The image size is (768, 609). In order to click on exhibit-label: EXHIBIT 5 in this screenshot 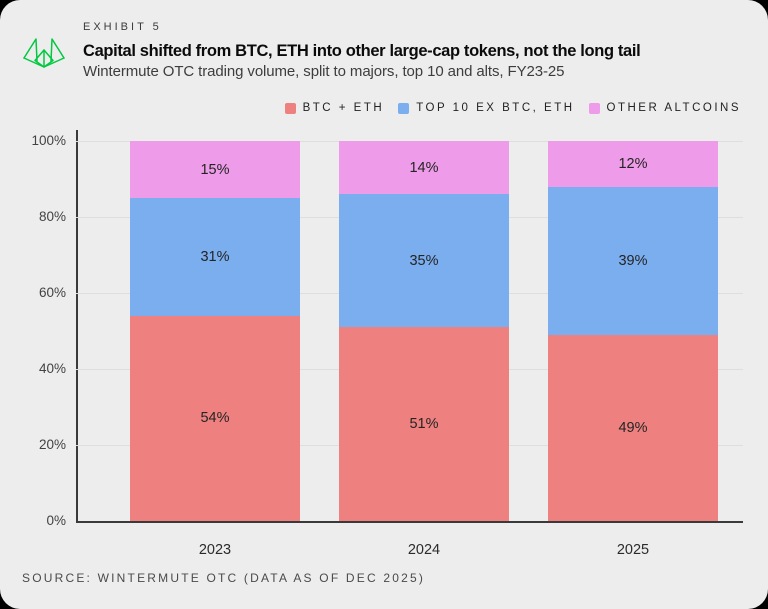, I will do `click(122, 27)`.